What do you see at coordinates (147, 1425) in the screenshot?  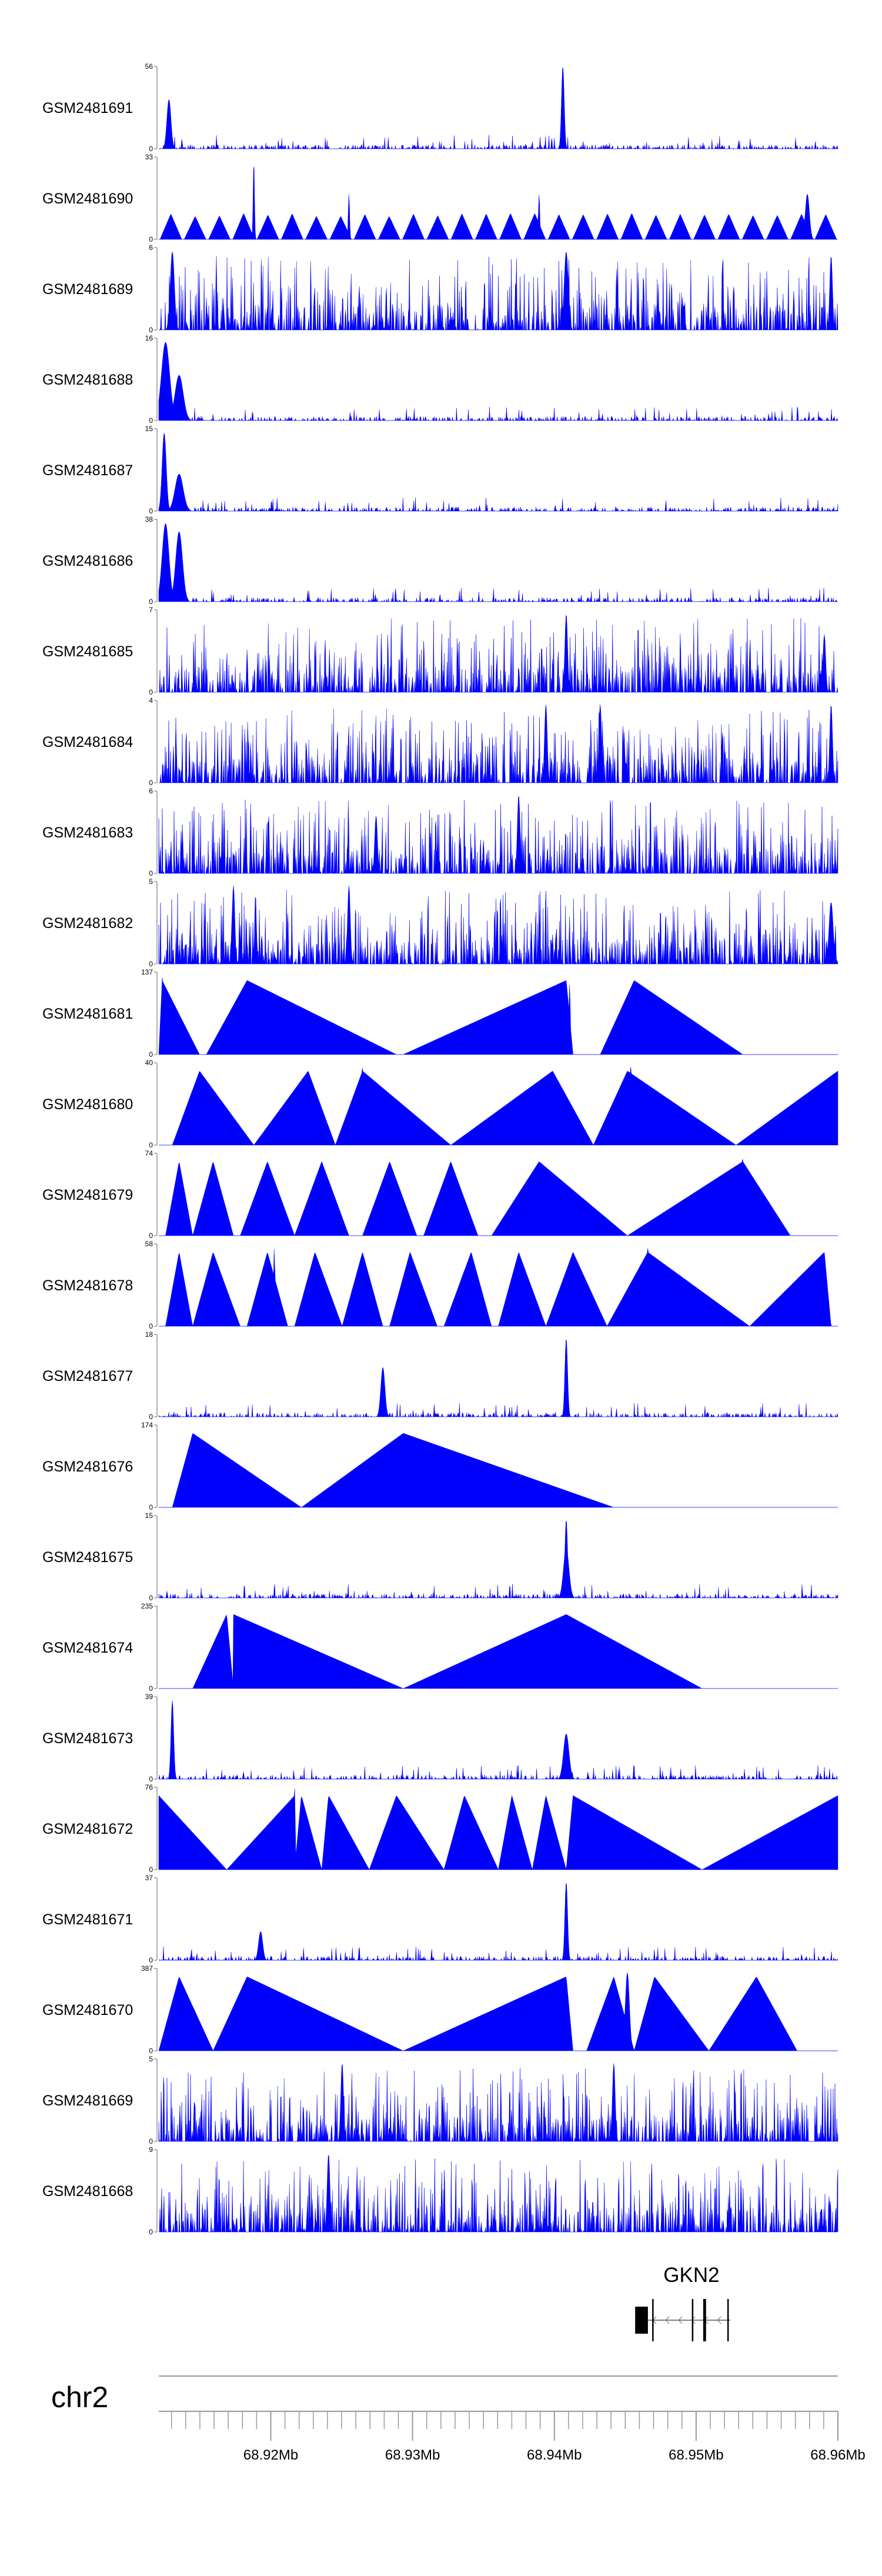 I see `y-tick-label-max: 174` at bounding box center [147, 1425].